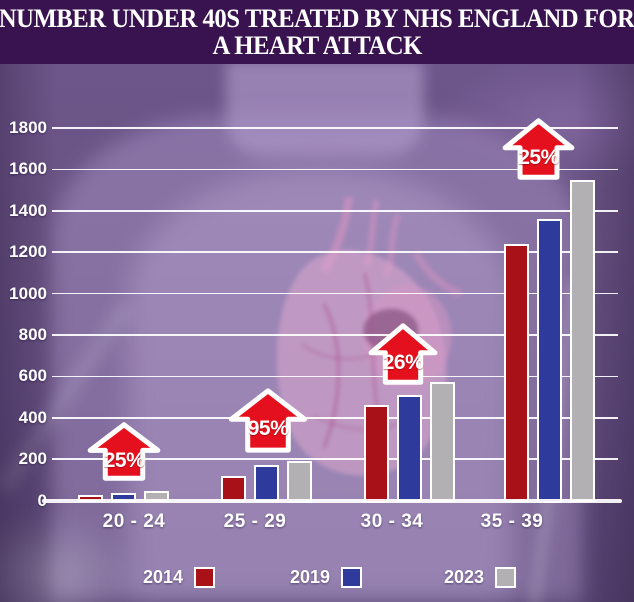 This screenshot has height=602, width=634. What do you see at coordinates (392, 521) in the screenshot?
I see `x-axis-label-30-34: 30 - 34` at bounding box center [392, 521].